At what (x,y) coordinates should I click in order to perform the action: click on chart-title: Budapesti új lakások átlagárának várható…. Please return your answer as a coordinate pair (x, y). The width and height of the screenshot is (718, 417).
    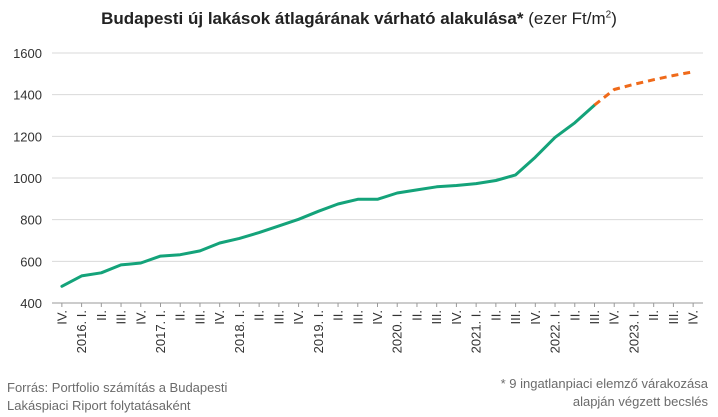
    Looking at the image, I should click on (359, 19).